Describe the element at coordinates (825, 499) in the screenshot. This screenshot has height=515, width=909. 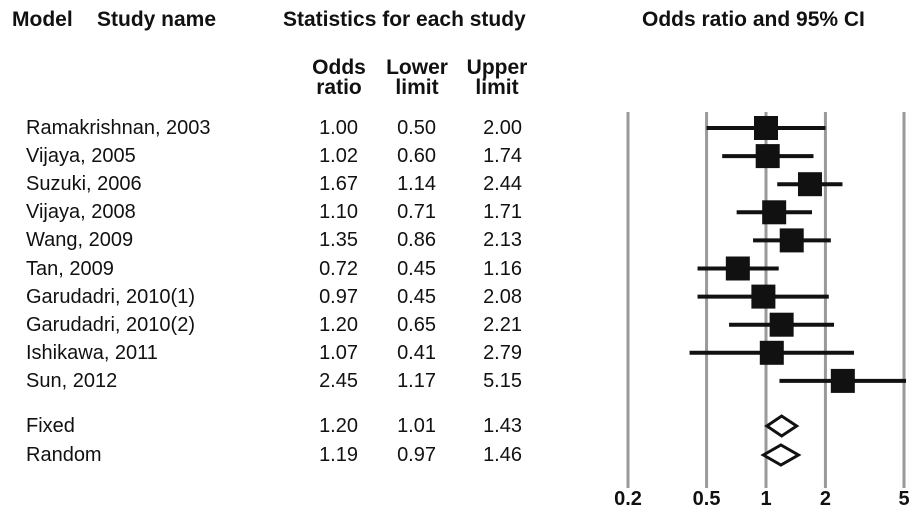
I see `x-tick-label: 2` at that location.